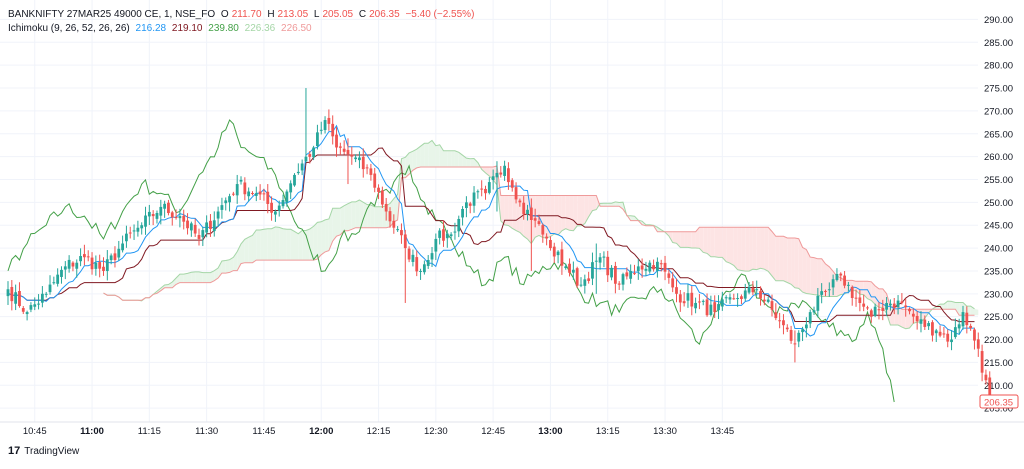 The width and height of the screenshot is (1024, 469). Describe the element at coordinates (998, 111) in the screenshot. I see `y-tick-label: 270.00` at that location.